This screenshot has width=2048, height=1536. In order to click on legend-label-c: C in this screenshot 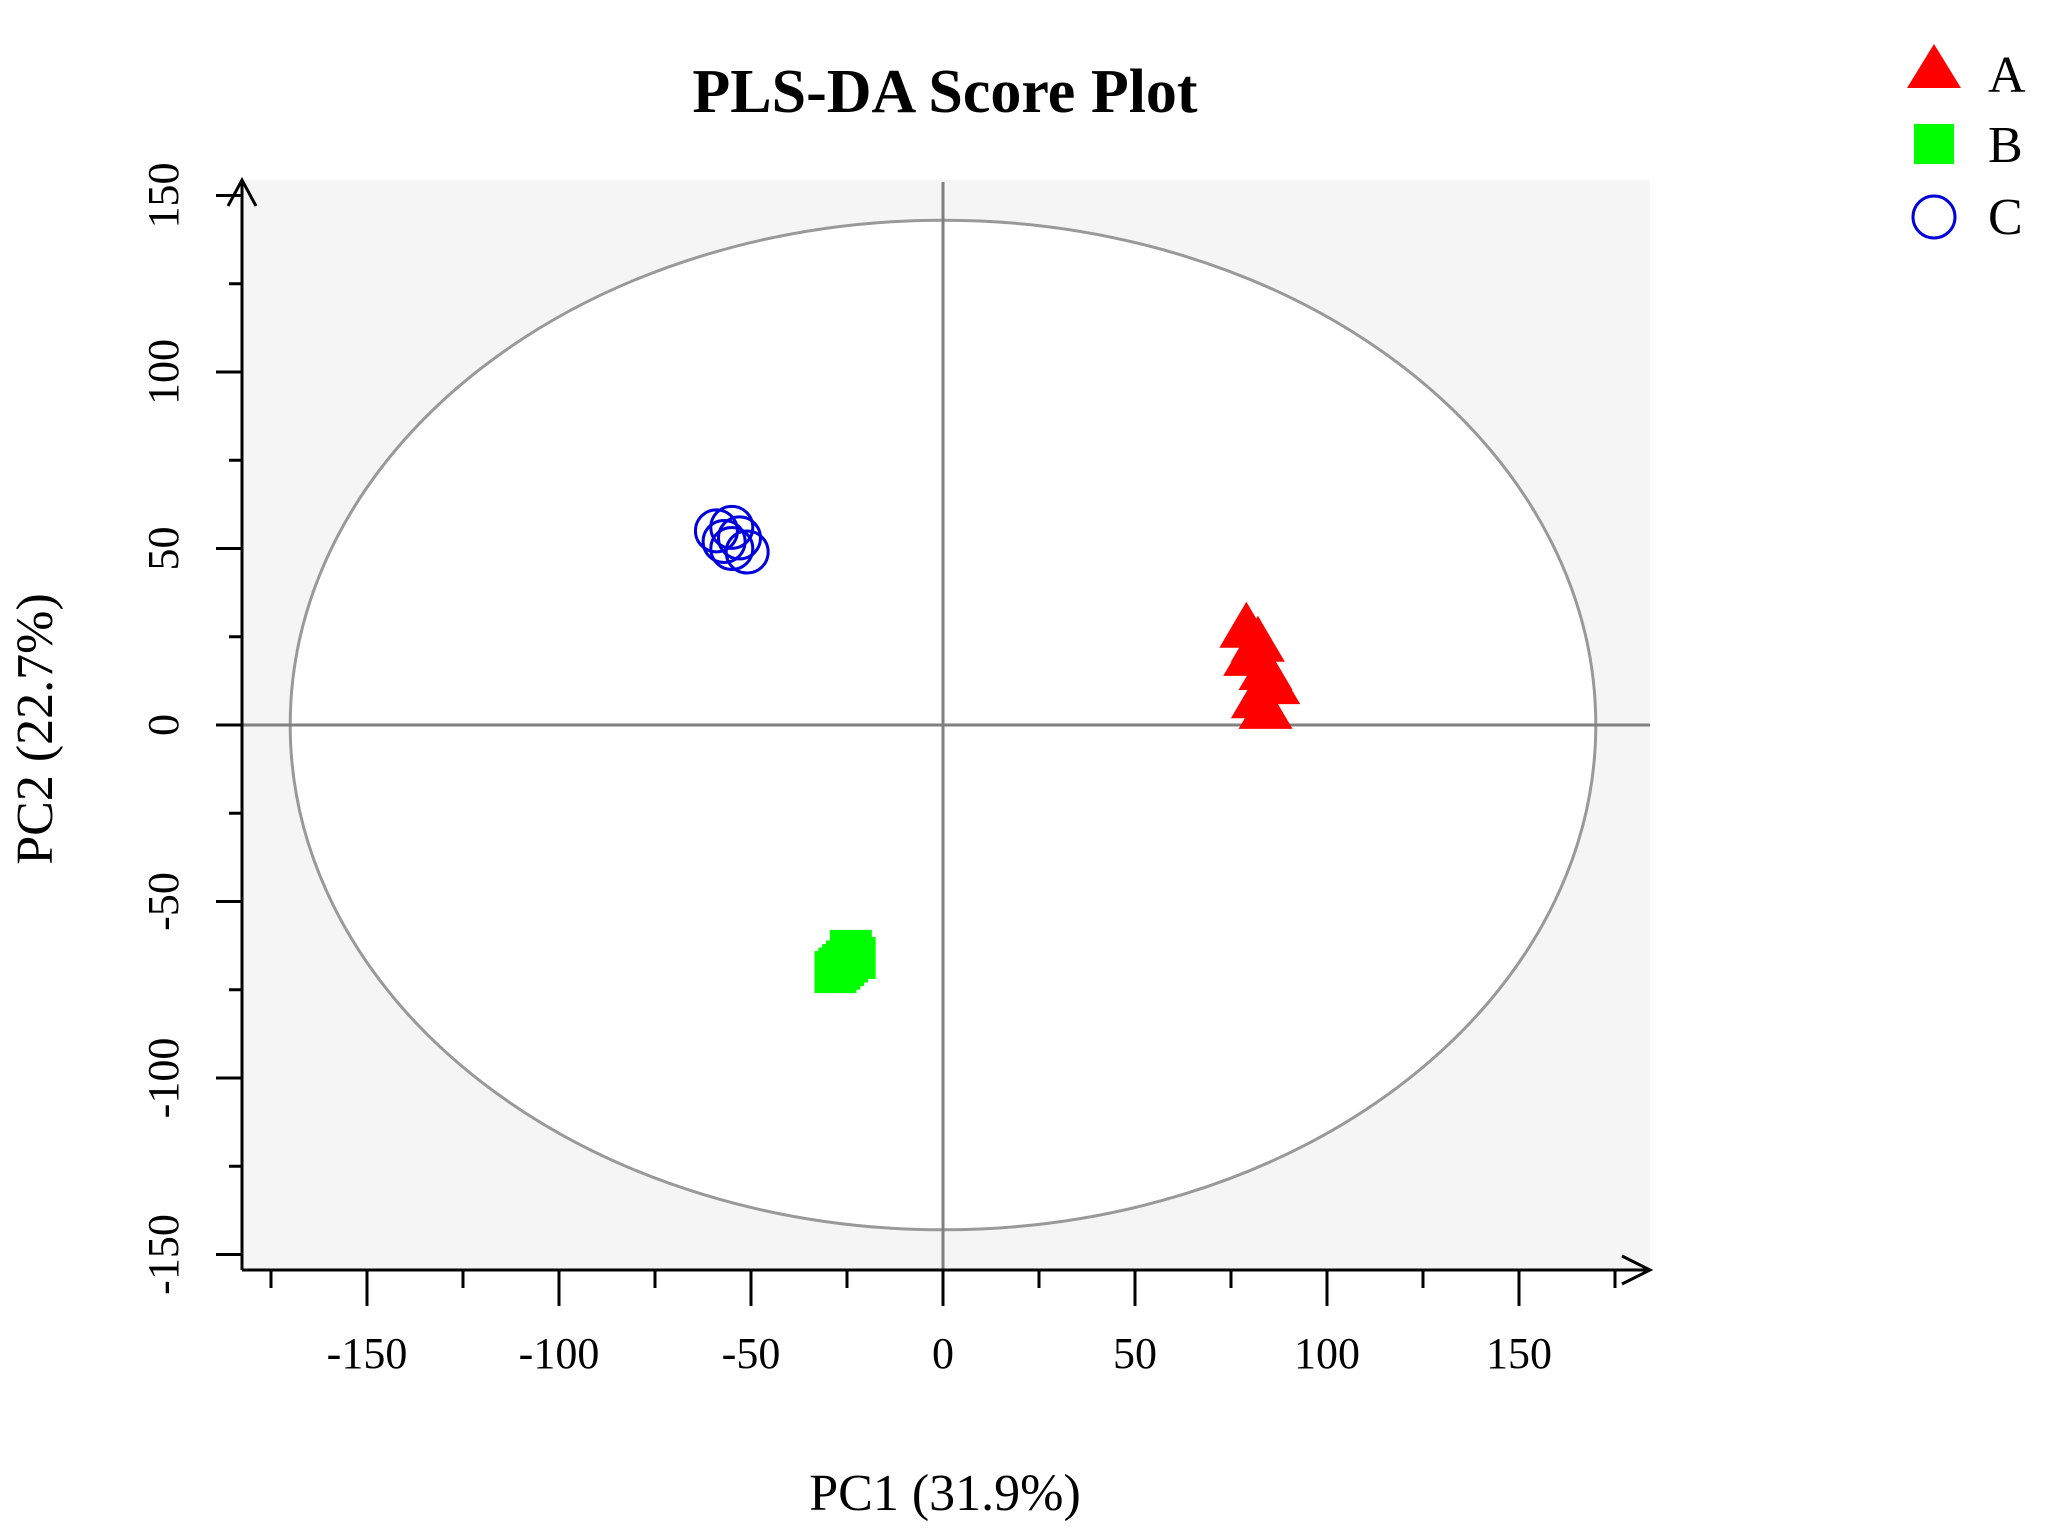, I will do `click(2005, 217)`.